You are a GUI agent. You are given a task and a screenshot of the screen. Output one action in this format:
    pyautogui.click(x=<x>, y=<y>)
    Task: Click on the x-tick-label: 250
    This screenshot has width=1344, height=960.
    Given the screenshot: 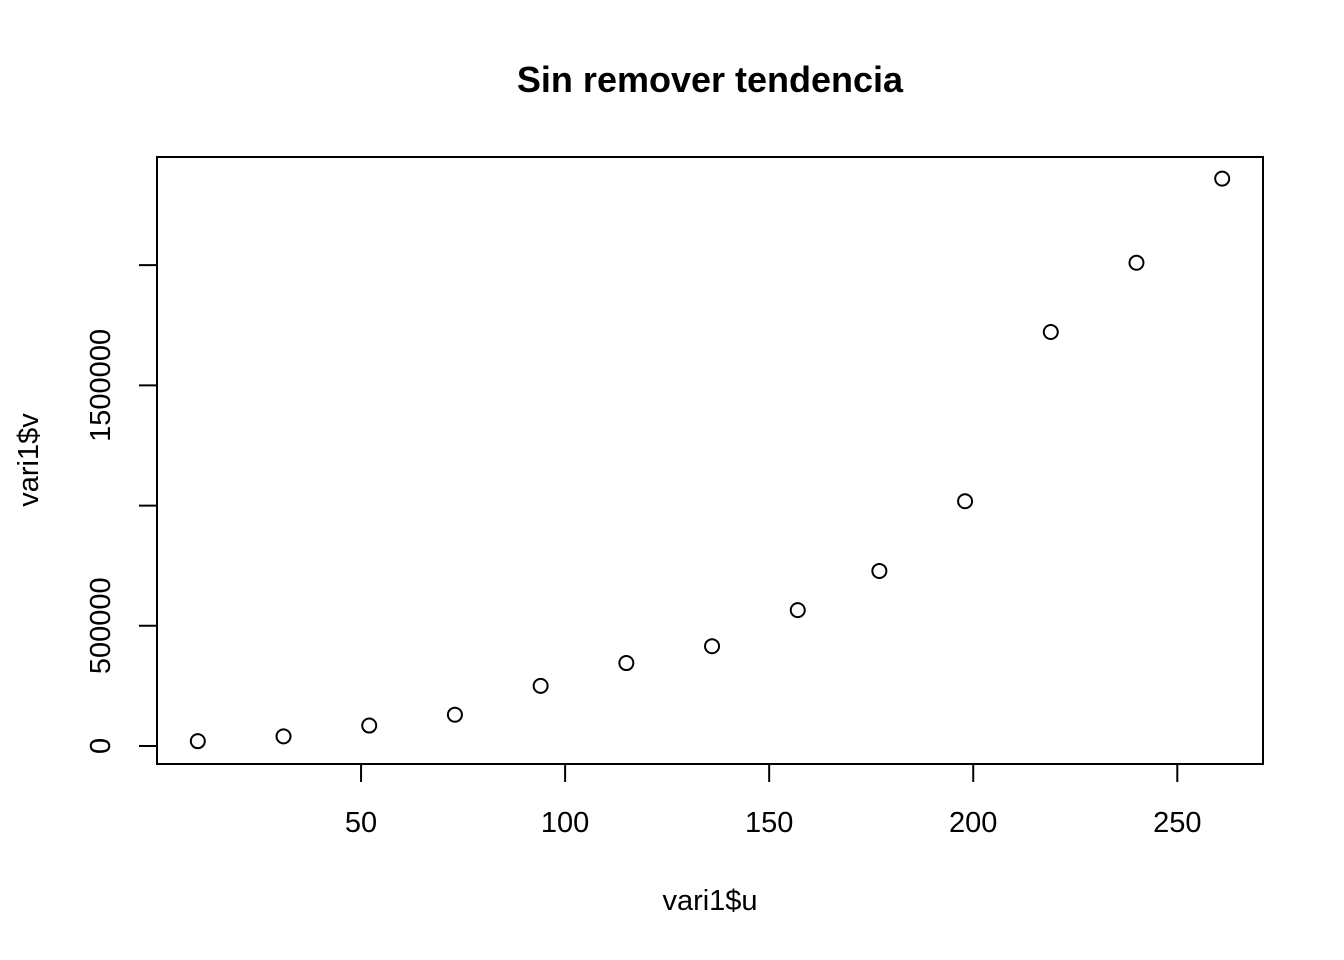 What is the action you would take?
    pyautogui.click(x=1177, y=823)
    